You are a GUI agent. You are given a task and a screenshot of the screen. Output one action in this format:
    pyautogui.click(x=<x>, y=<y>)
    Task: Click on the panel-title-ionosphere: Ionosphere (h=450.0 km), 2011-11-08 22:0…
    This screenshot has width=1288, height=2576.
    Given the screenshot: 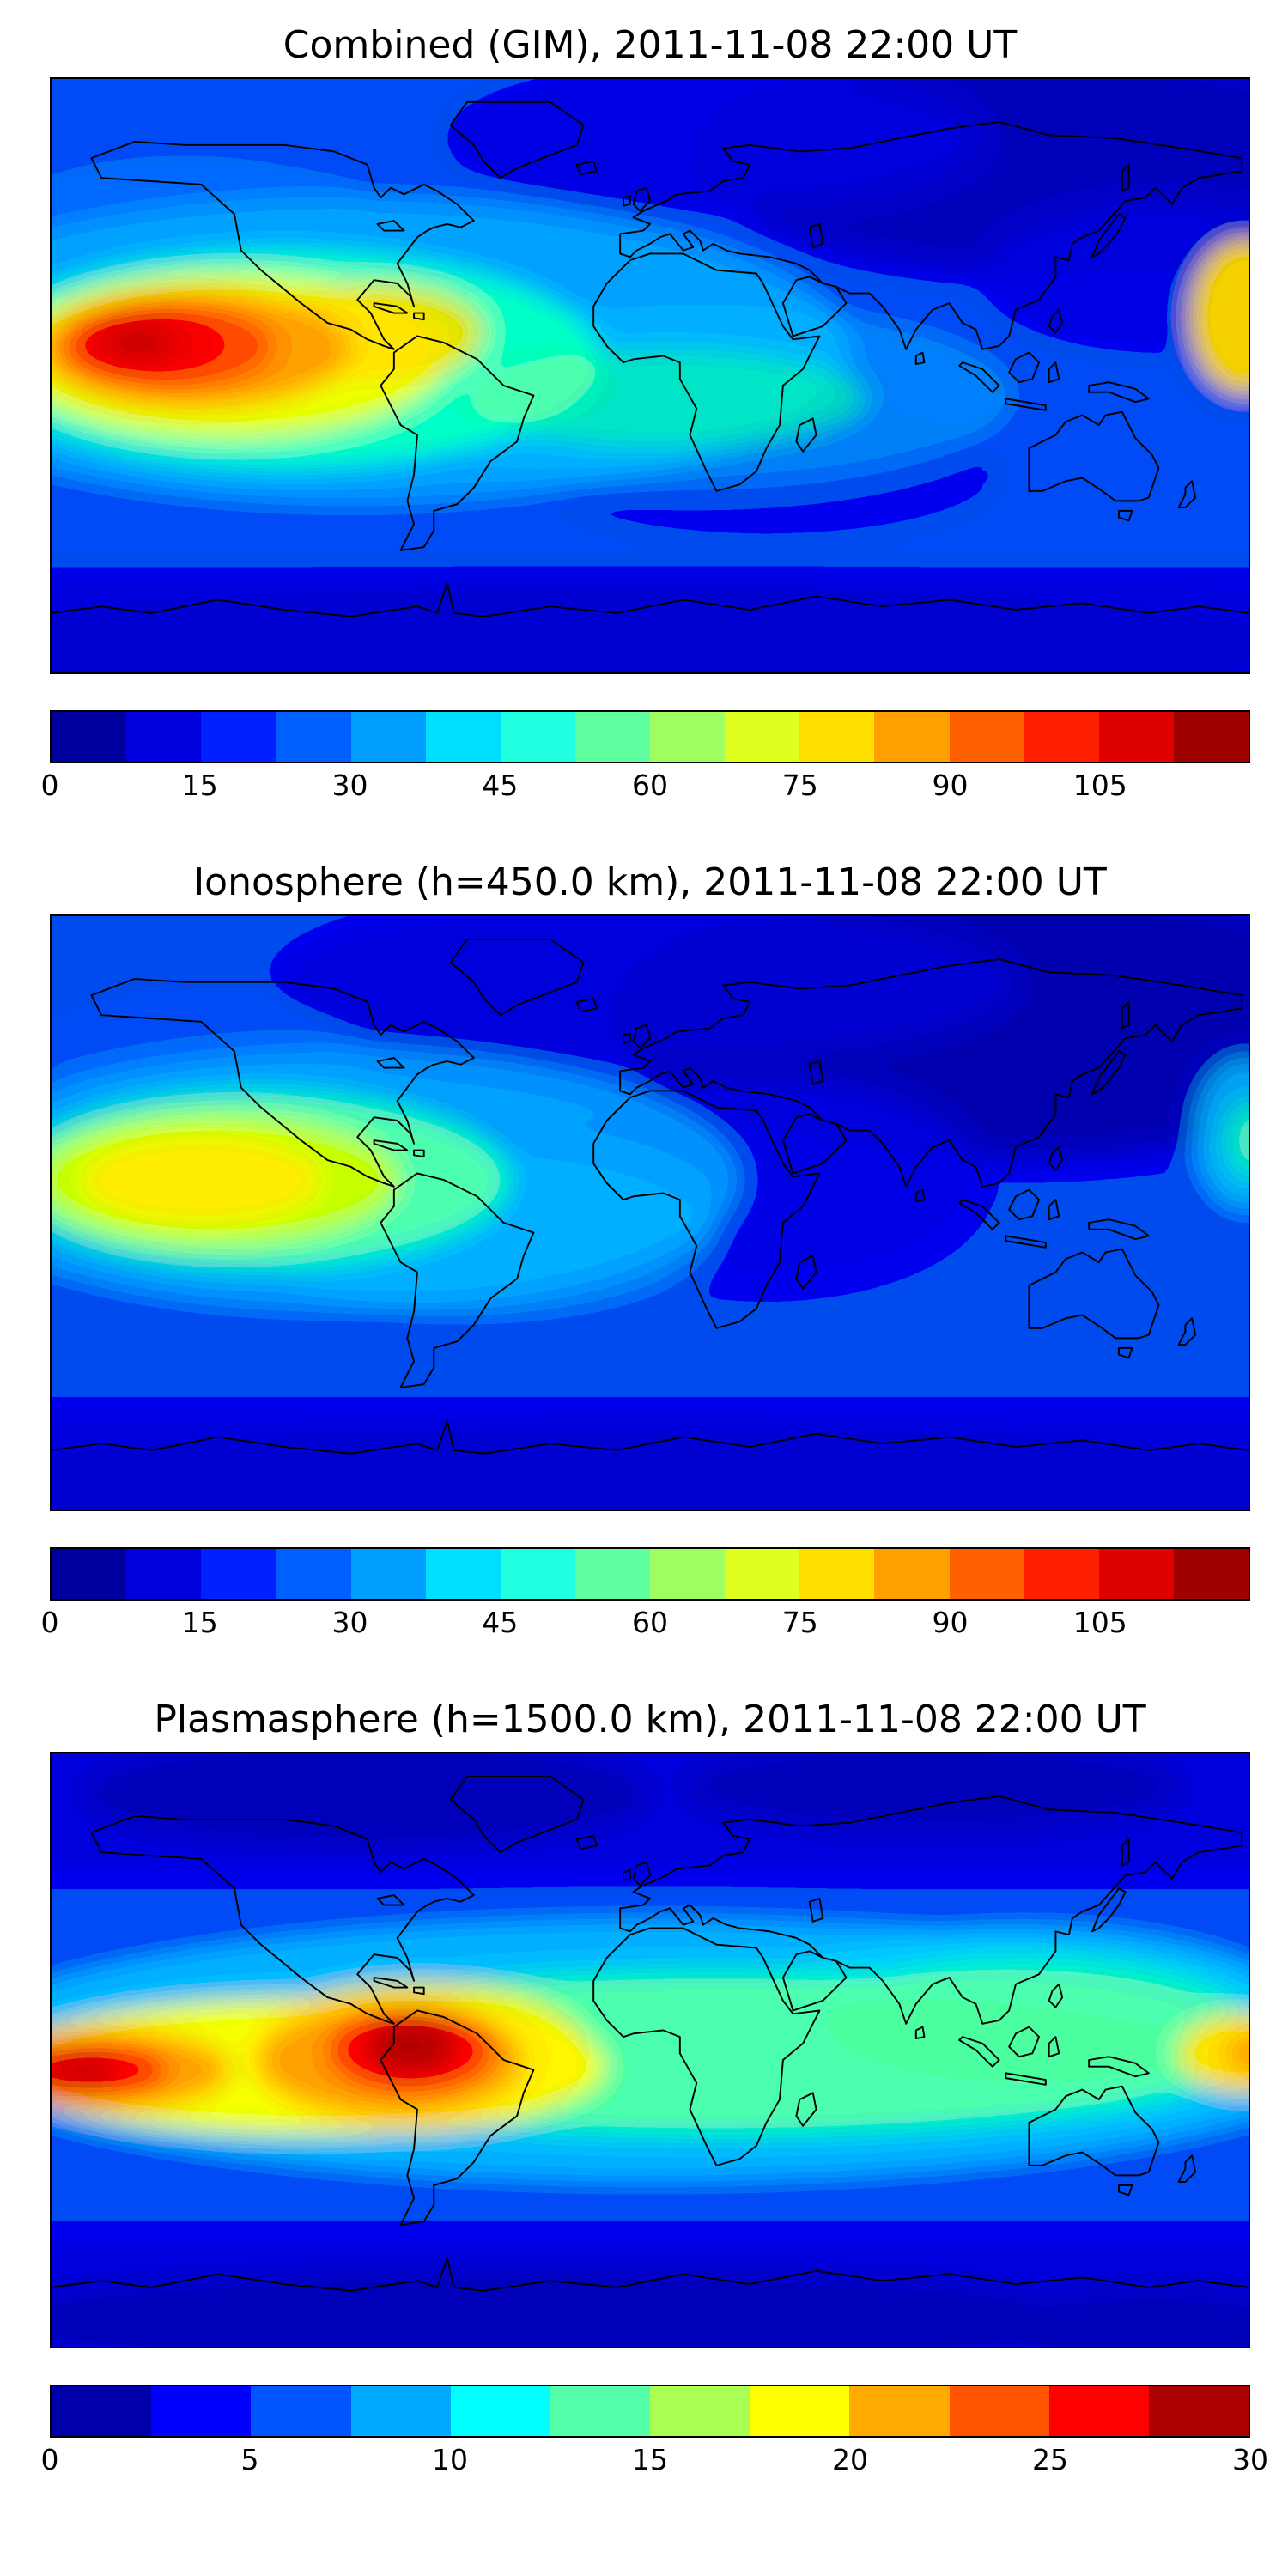 What is the action you would take?
    pyautogui.click(x=650, y=882)
    